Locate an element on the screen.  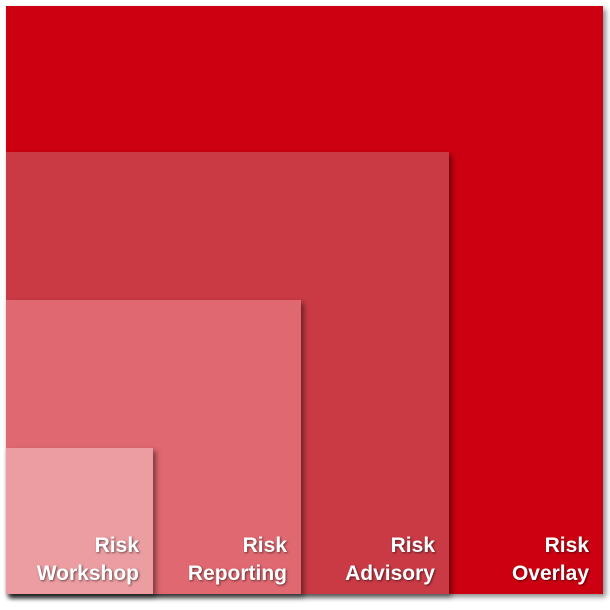
risk-advisory-label: Risk Advisory is located at coordinates (390, 560).